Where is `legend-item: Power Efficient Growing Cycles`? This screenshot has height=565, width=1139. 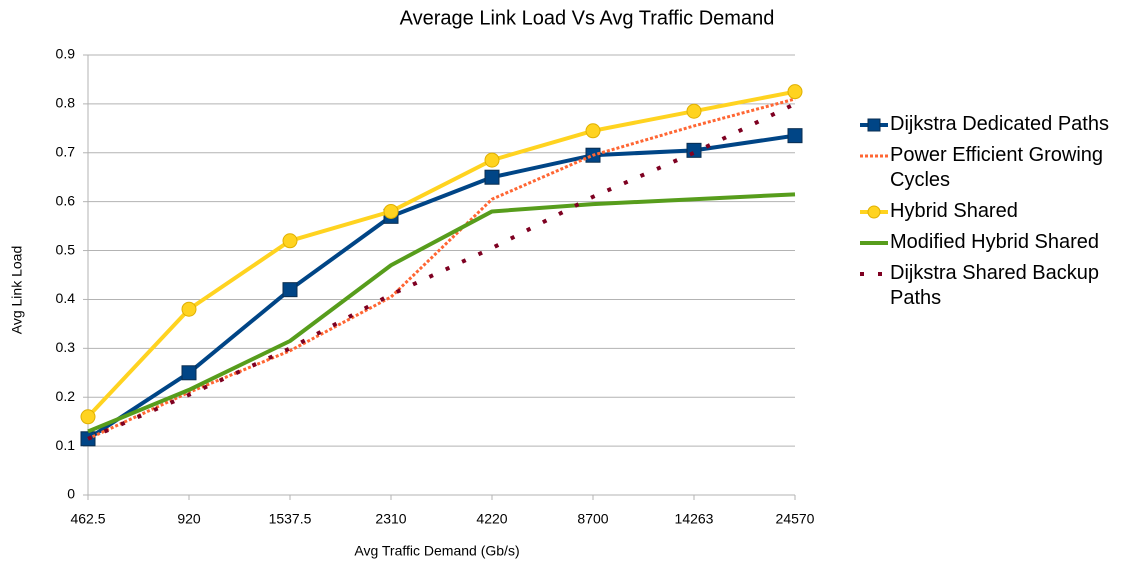 legend-item: Power Efficient Growing Cycles is located at coordinates (998, 168).